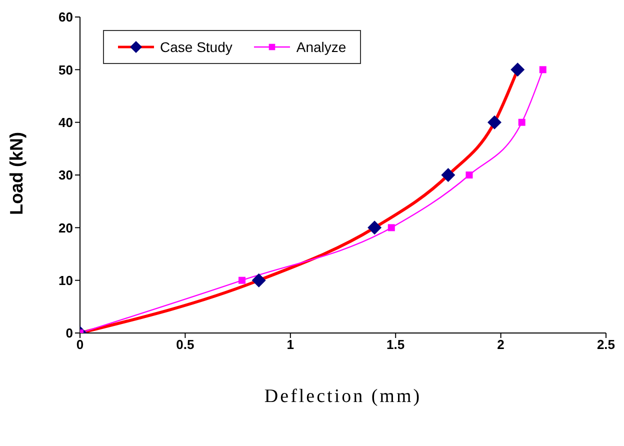  I want to click on x-axis-title: Deflection (mm), so click(343, 396).